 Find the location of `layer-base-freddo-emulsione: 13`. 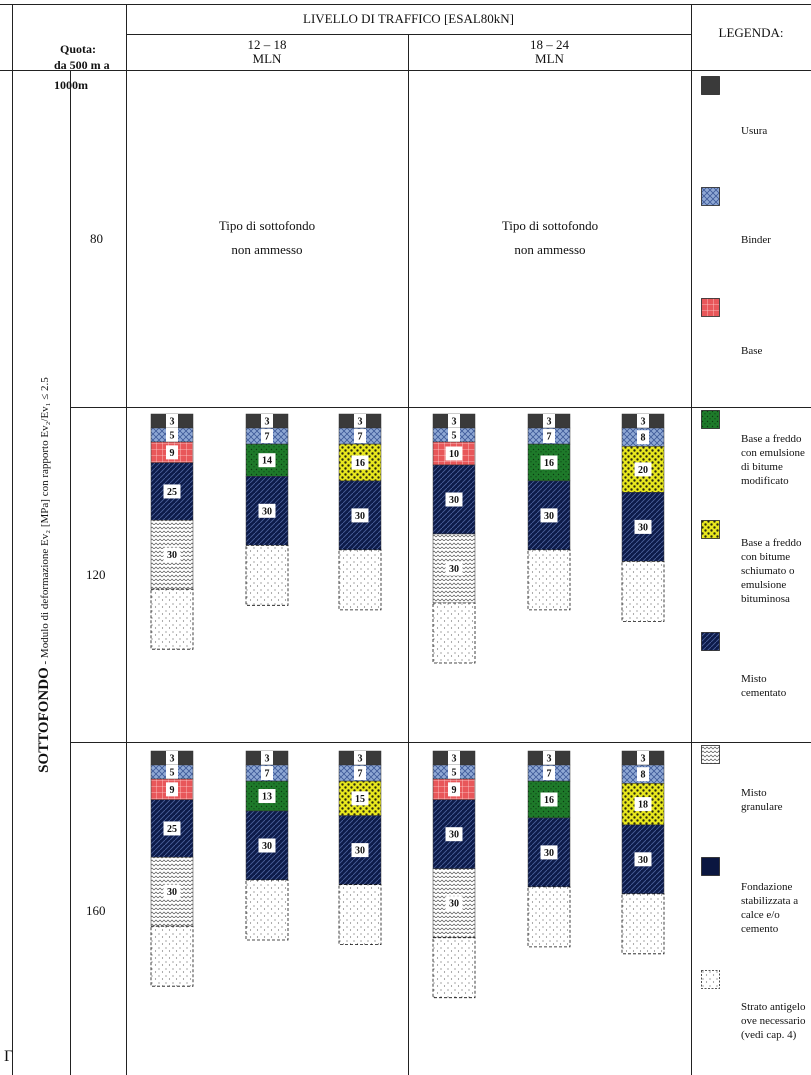

layer-base-freddo-emulsione: 13 is located at coordinates (267, 796).